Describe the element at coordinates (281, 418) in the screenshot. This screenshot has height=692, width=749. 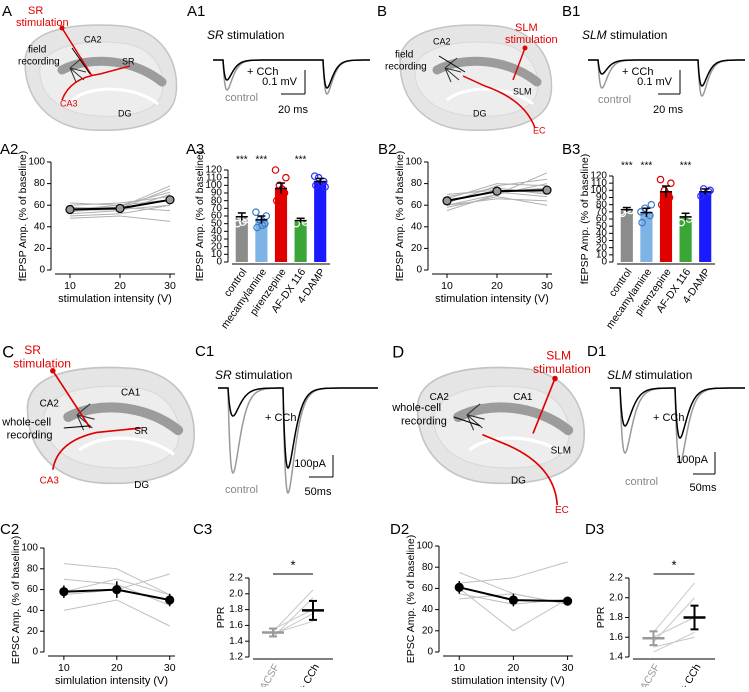
I see `drug-label: + CCh` at that location.